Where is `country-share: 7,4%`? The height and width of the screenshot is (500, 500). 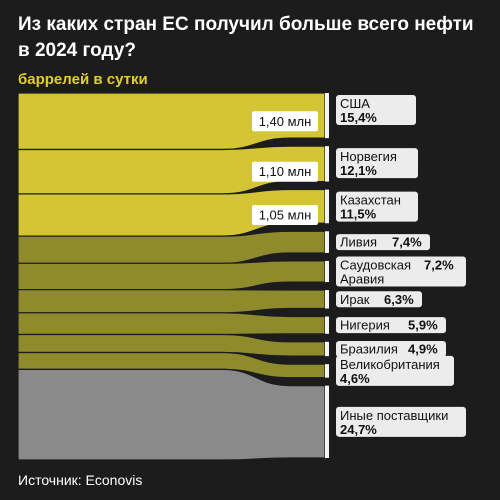 country-share: 7,4% is located at coordinates (407, 242).